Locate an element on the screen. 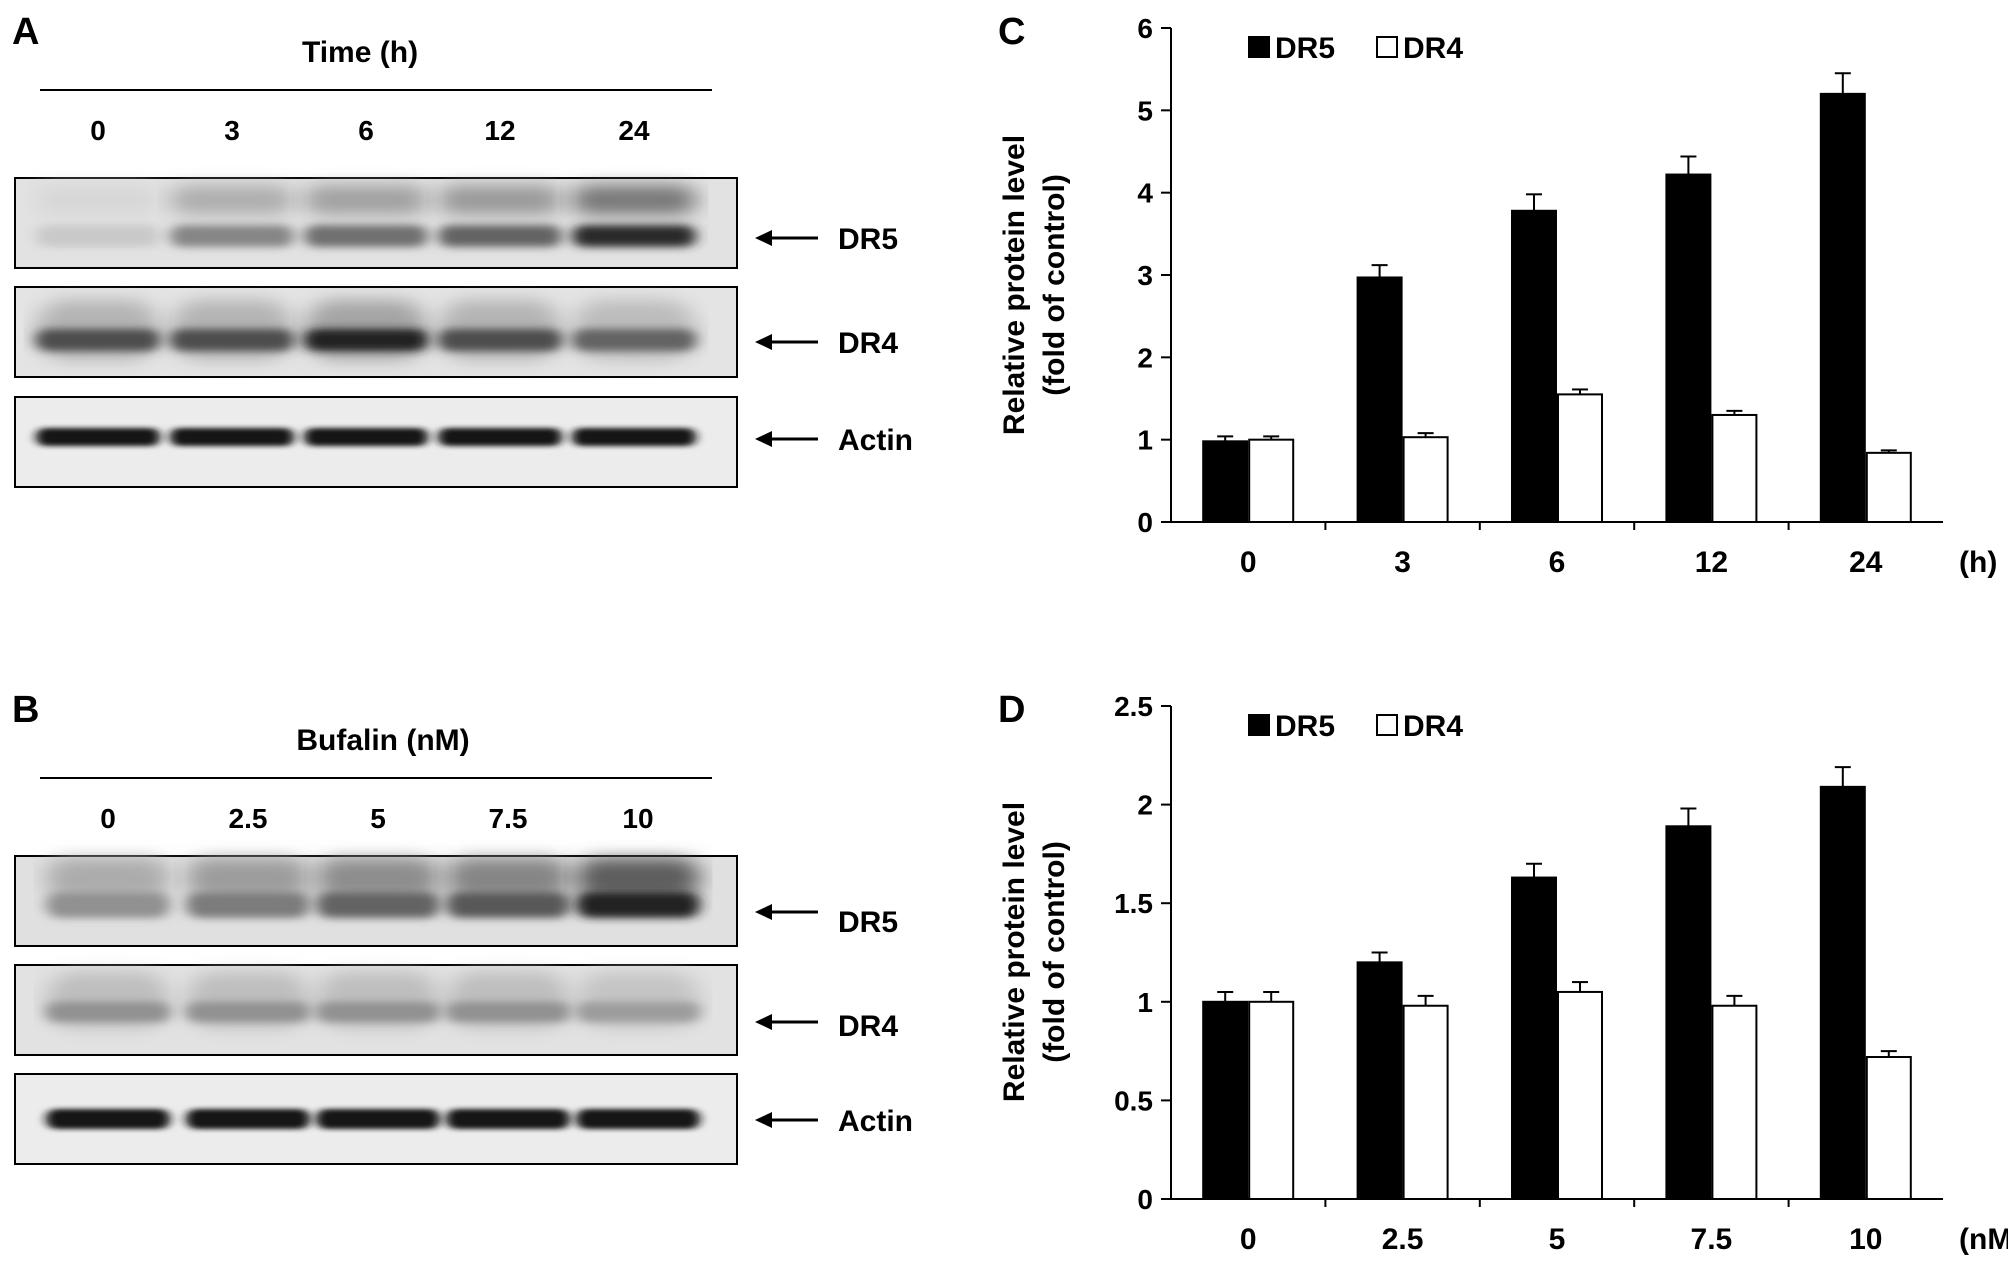 The height and width of the screenshot is (1267, 2008). chart-c-y-tick-label: 0 is located at coordinates (1145, 522).